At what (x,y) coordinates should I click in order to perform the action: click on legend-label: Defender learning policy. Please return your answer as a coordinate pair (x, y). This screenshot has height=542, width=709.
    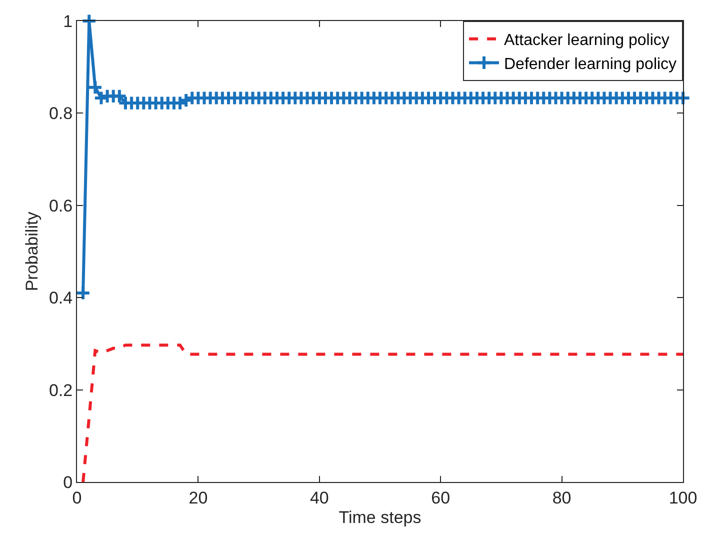
    Looking at the image, I should click on (590, 64).